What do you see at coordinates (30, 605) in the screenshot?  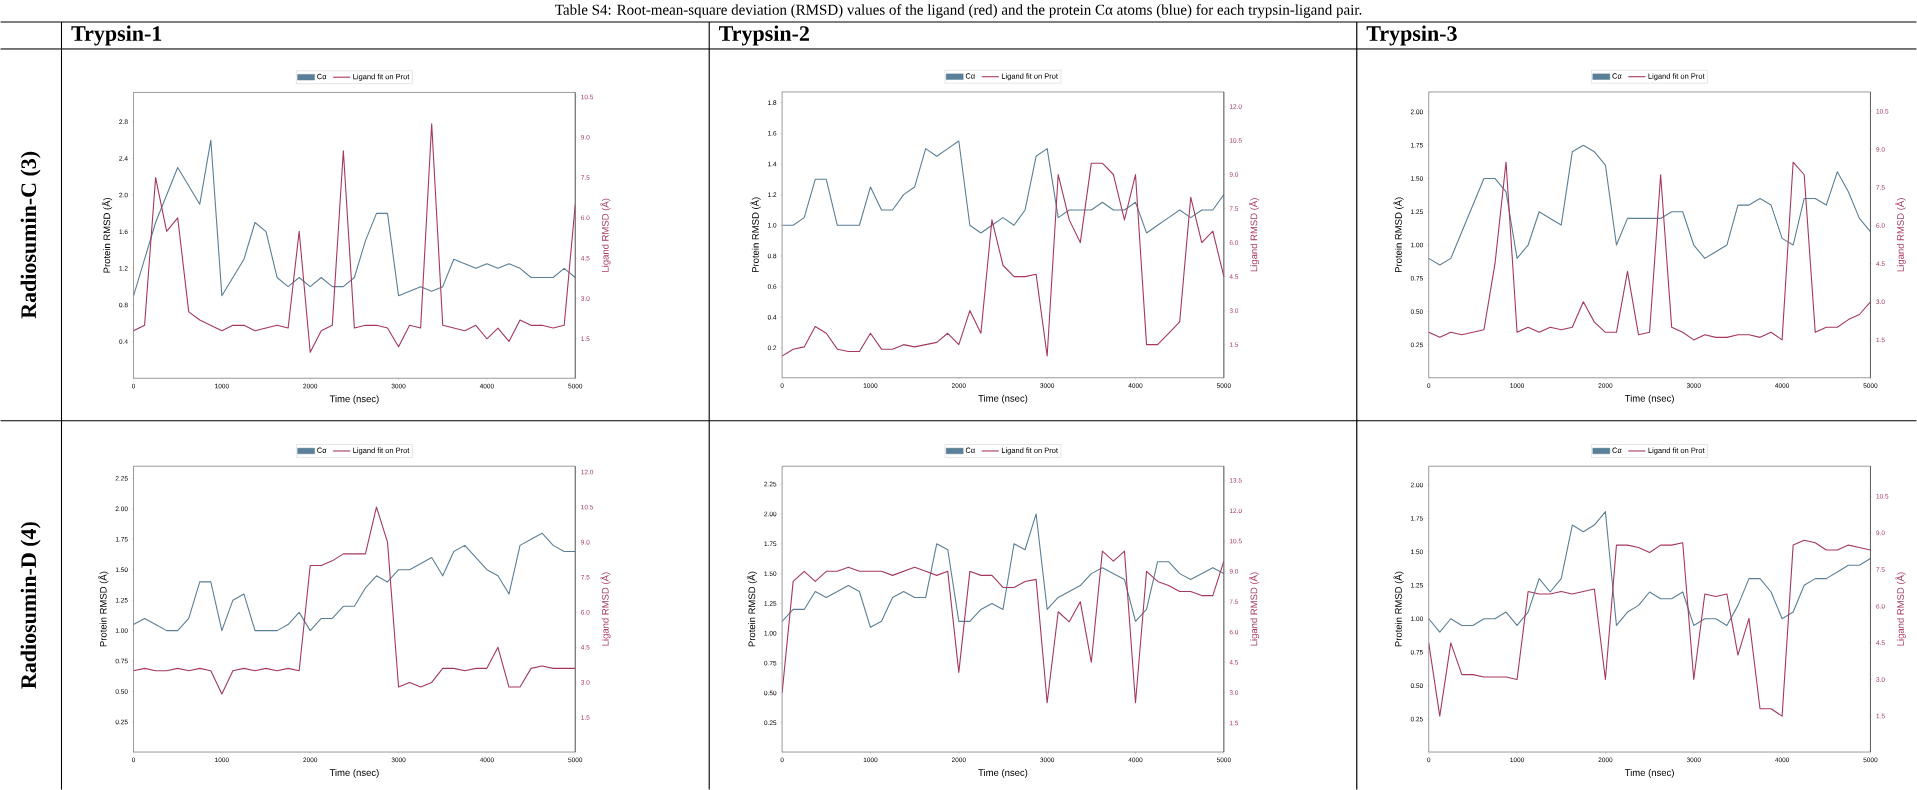 I see `text: Radiosumin-D (4)` at bounding box center [30, 605].